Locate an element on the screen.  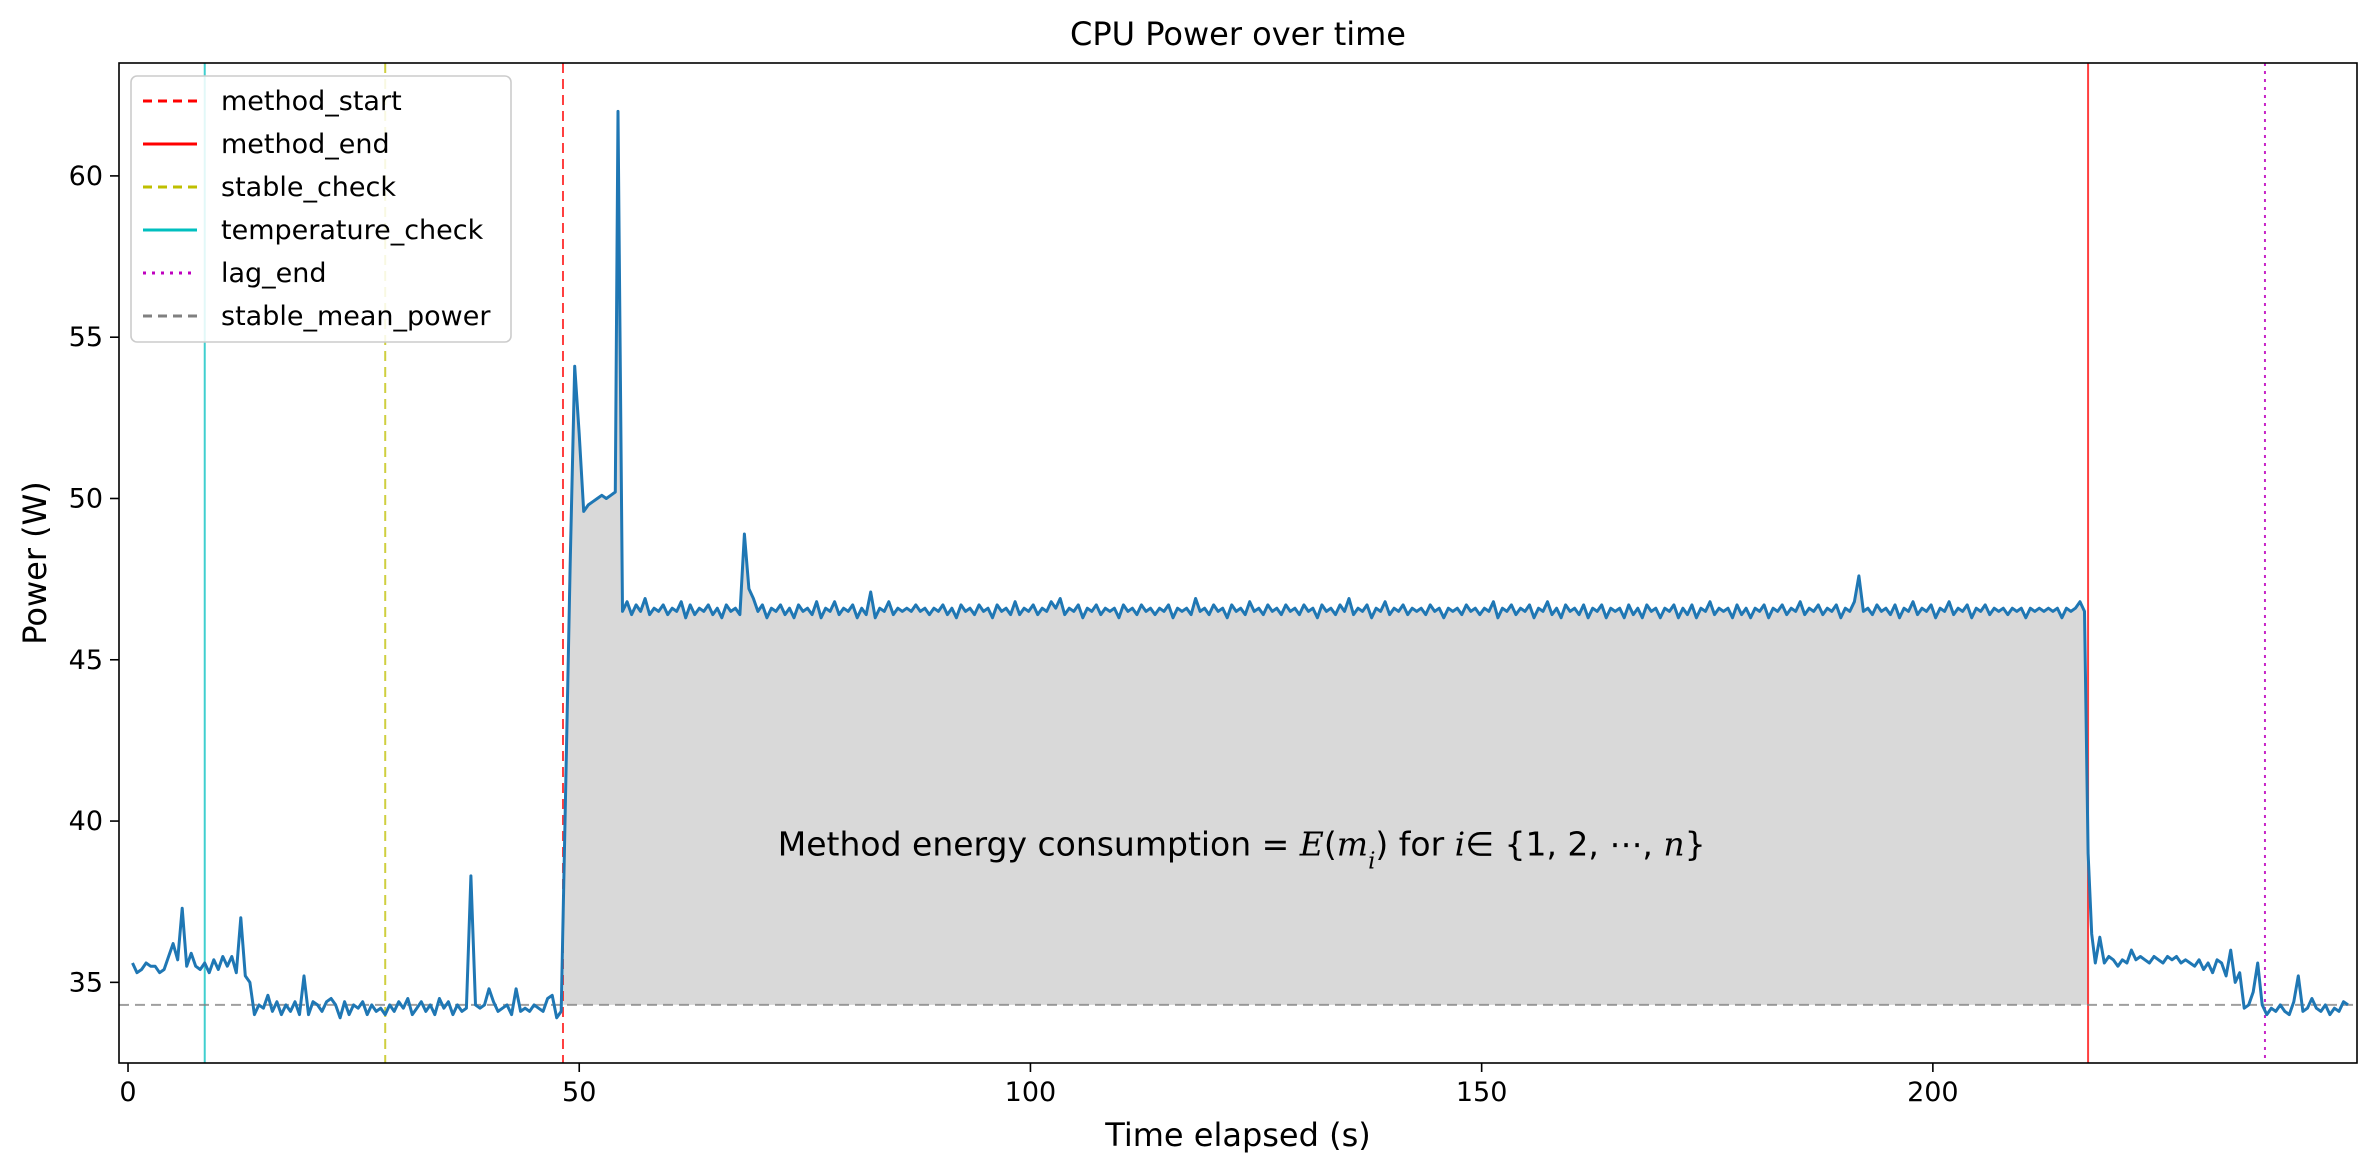
x-axis-label: Time elapsed (s) is located at coordinates (1237, 1135).